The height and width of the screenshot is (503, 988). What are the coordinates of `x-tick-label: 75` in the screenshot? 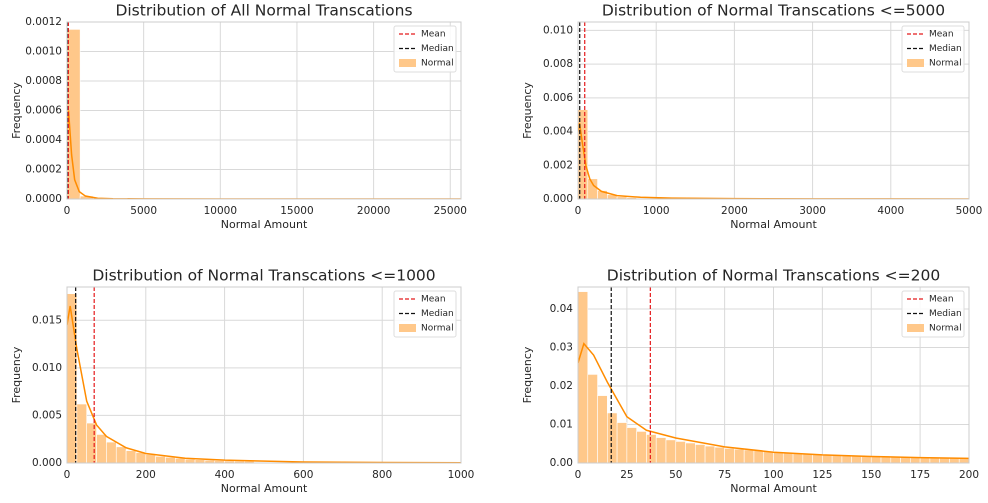 It's located at (724, 475).